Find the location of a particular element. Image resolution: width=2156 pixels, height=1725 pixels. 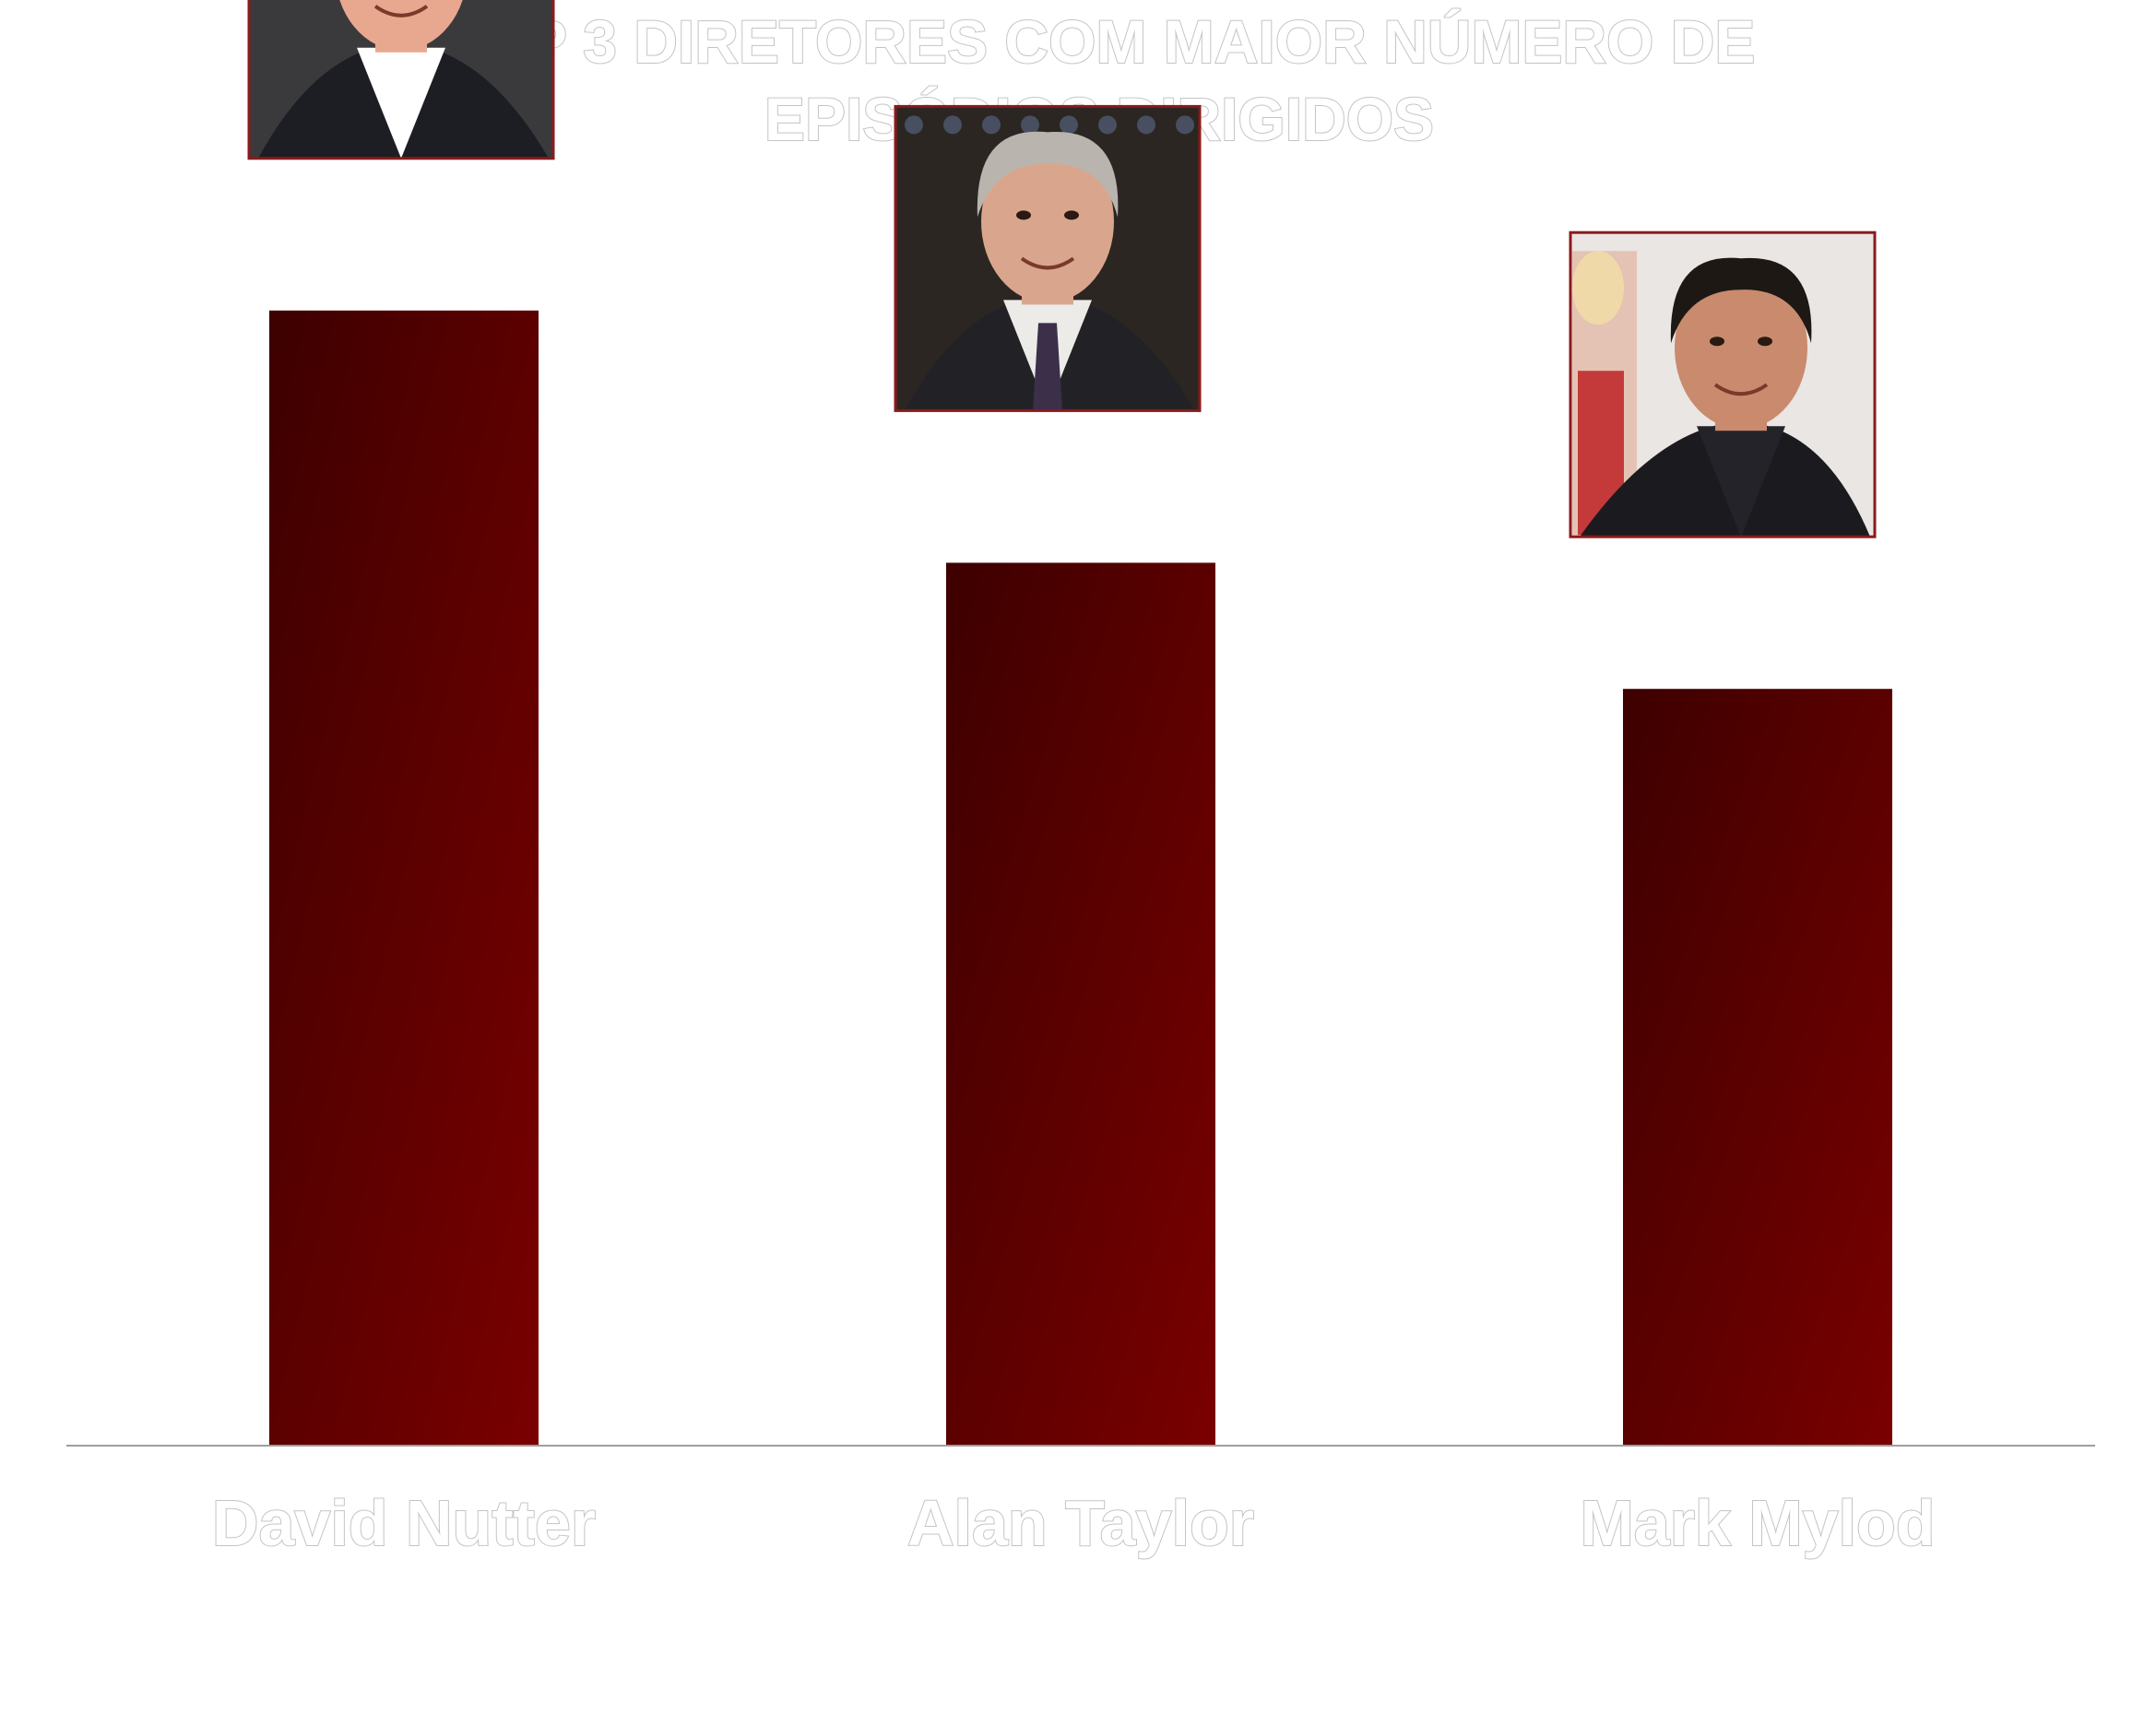

x-tick-label-mark-mylod: Mark Mylod is located at coordinates (1758, 1523).